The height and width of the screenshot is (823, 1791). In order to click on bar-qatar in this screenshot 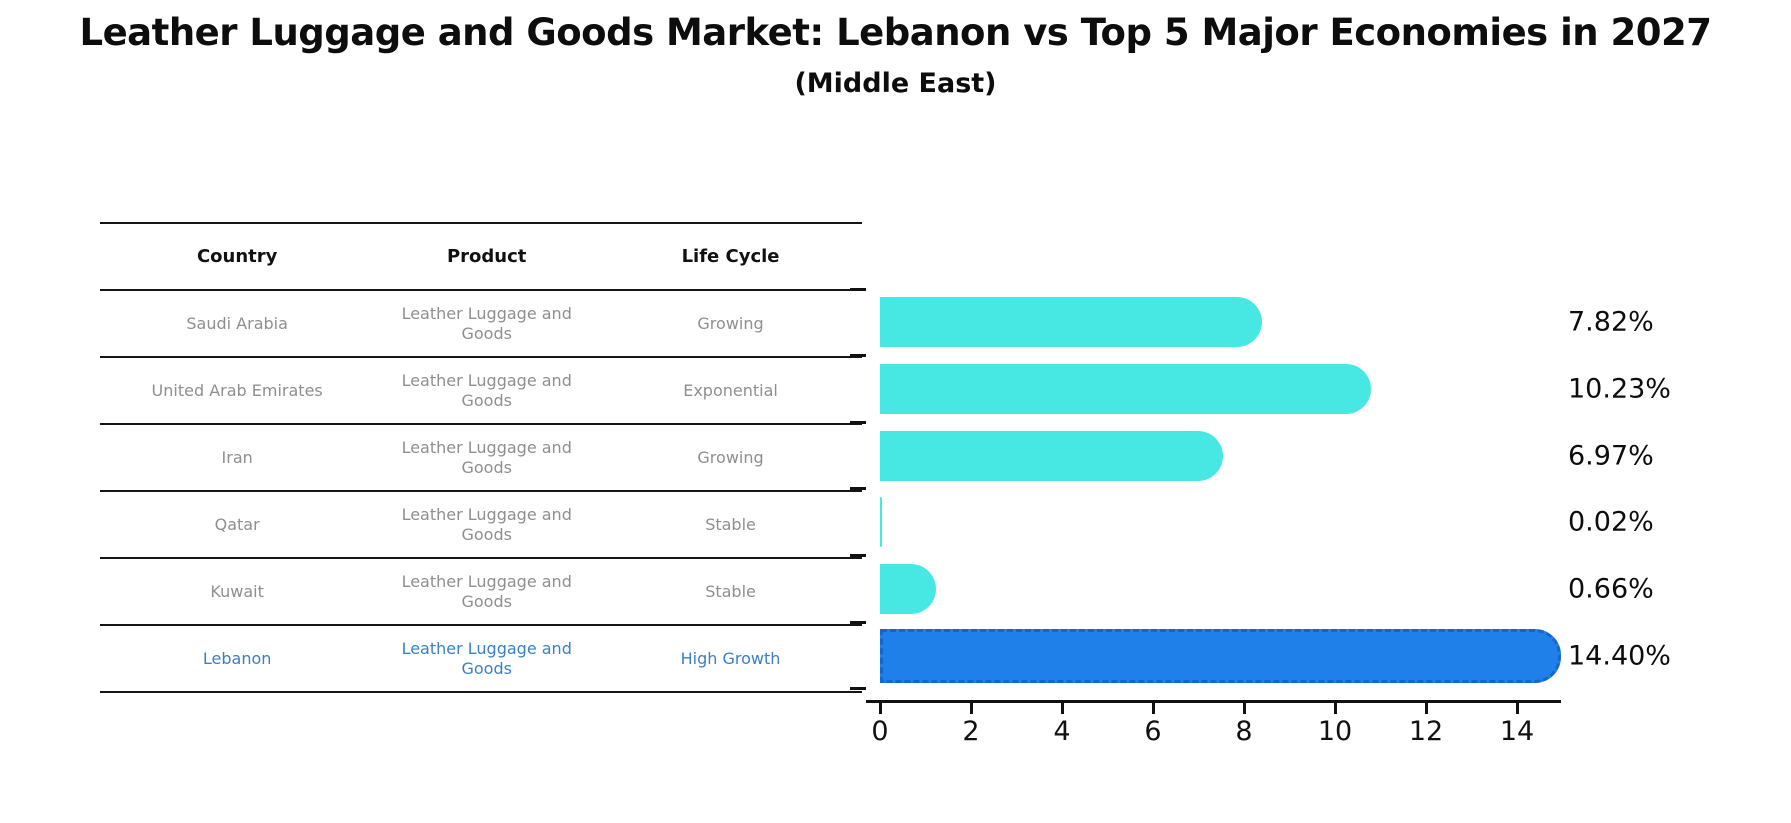, I will do `click(881, 522)`.